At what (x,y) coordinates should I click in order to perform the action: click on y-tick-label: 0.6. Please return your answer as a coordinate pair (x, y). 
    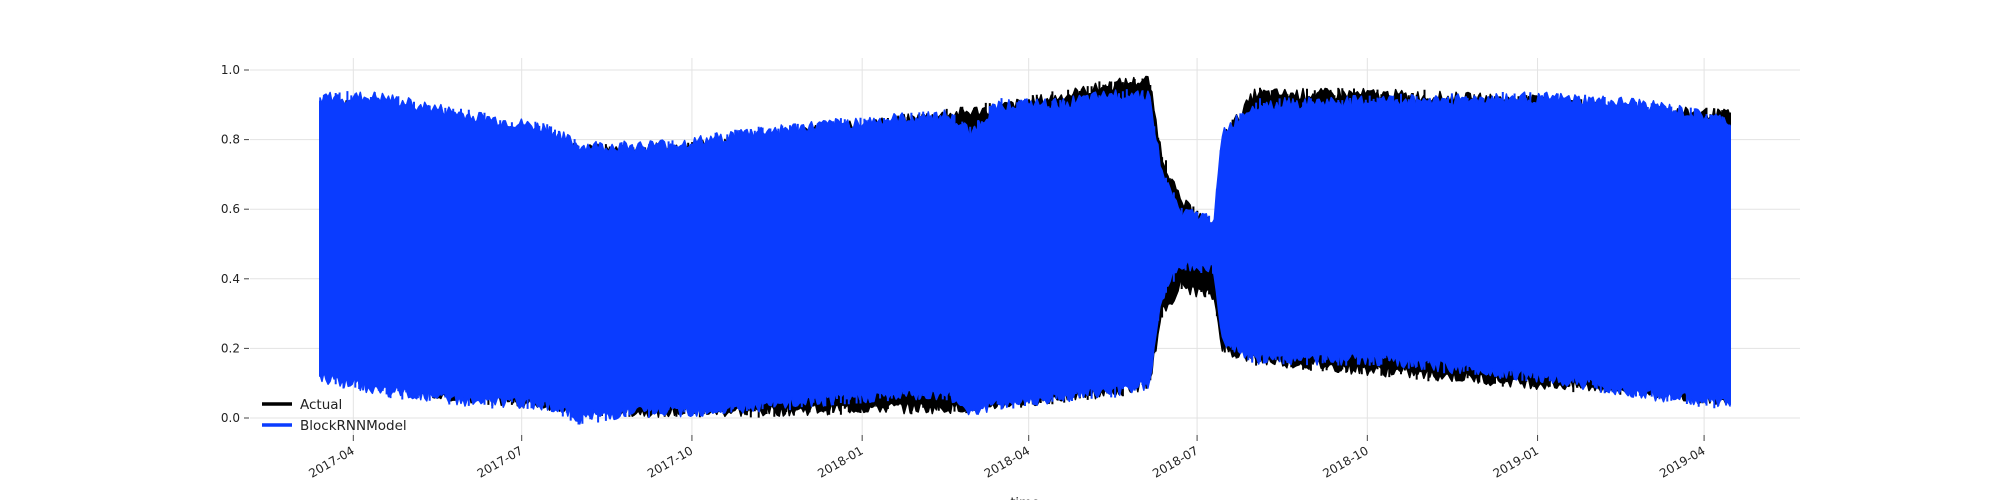
    Looking at the image, I should click on (230, 209).